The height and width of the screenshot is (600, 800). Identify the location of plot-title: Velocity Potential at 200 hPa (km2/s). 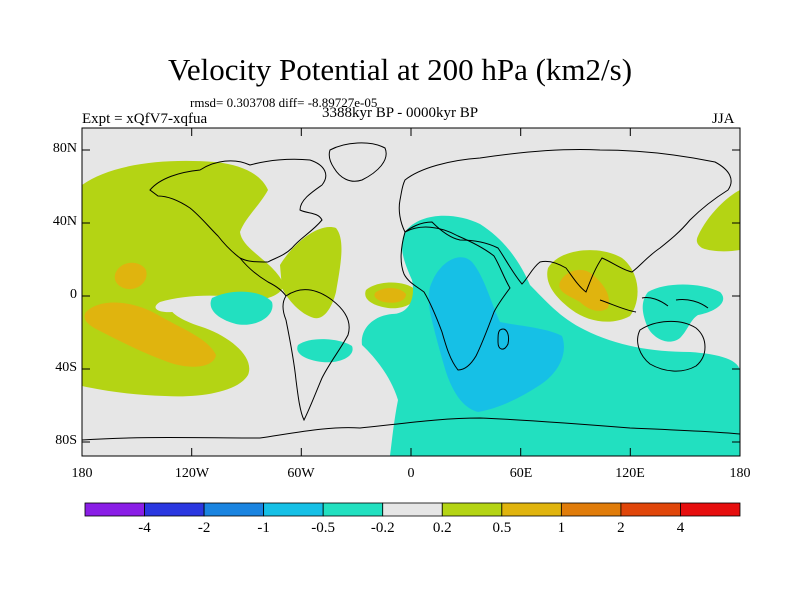
(400, 69).